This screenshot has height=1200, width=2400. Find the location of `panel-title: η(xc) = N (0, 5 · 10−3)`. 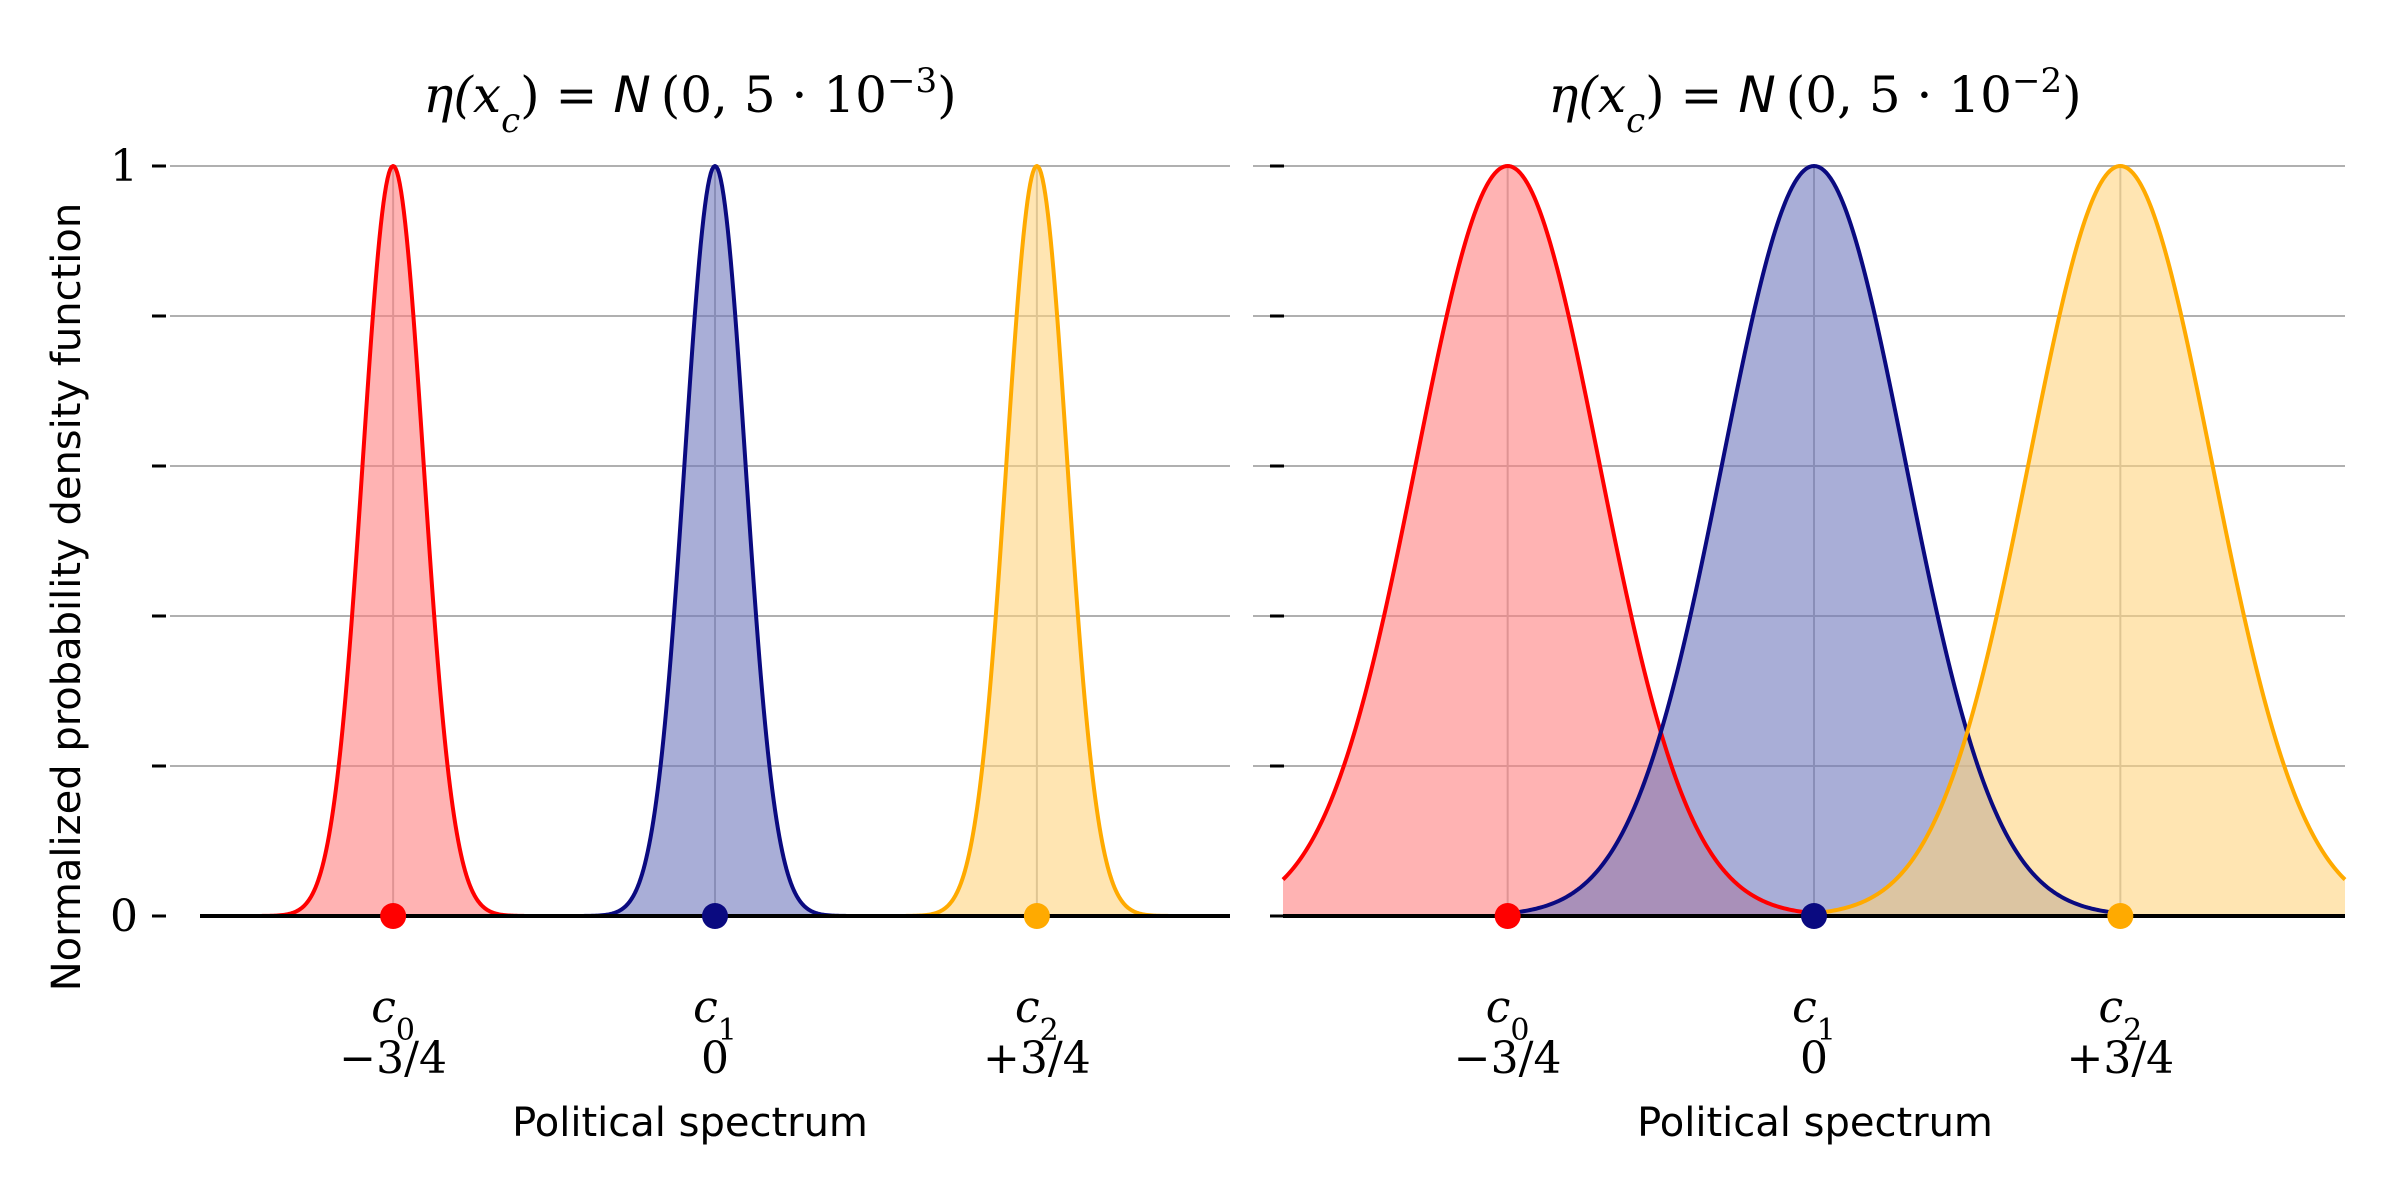

panel-title: η(xc) = N (0, 5 · 10−3) is located at coordinates (689, 101).